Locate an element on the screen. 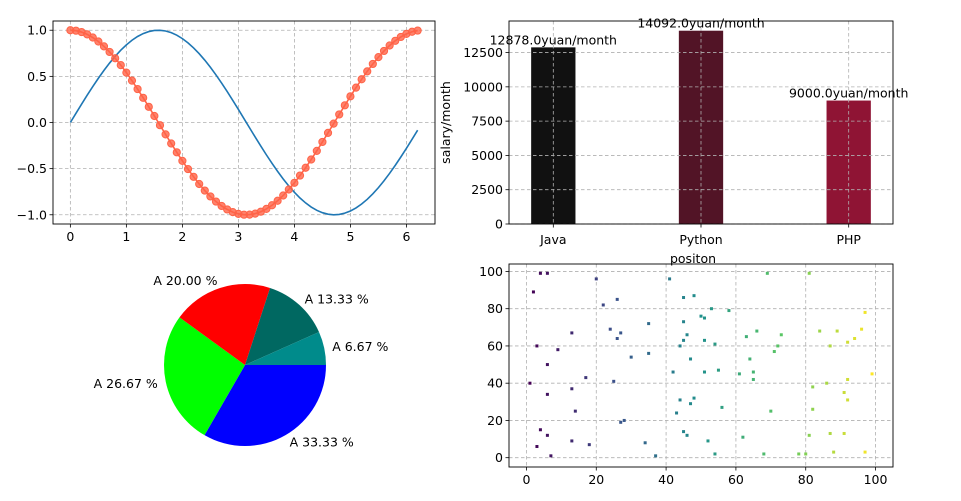 The height and width of the screenshot is (501, 961). x-tick-label: 1 is located at coordinates (126, 236).